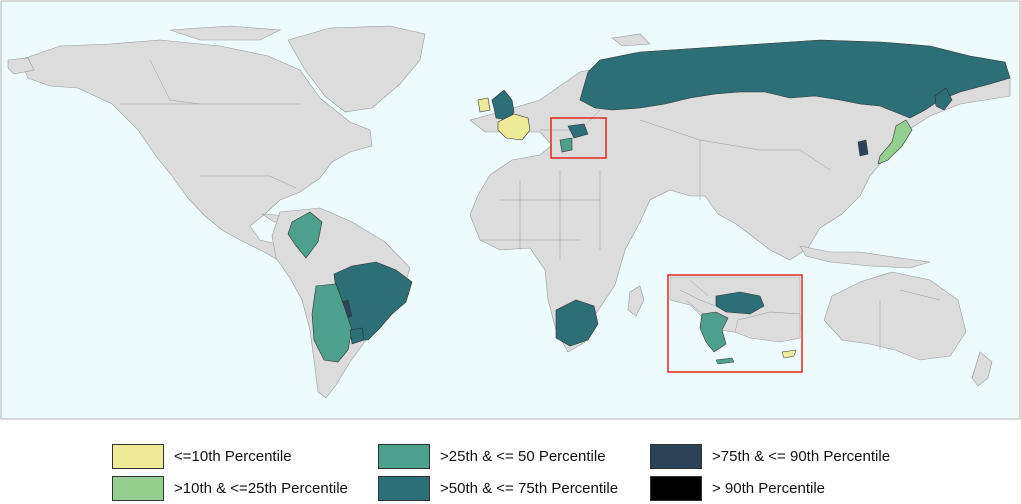 This screenshot has height=504, width=1021. Describe the element at coordinates (789, 354) in the screenshot. I see `inset-cyprus` at that location.